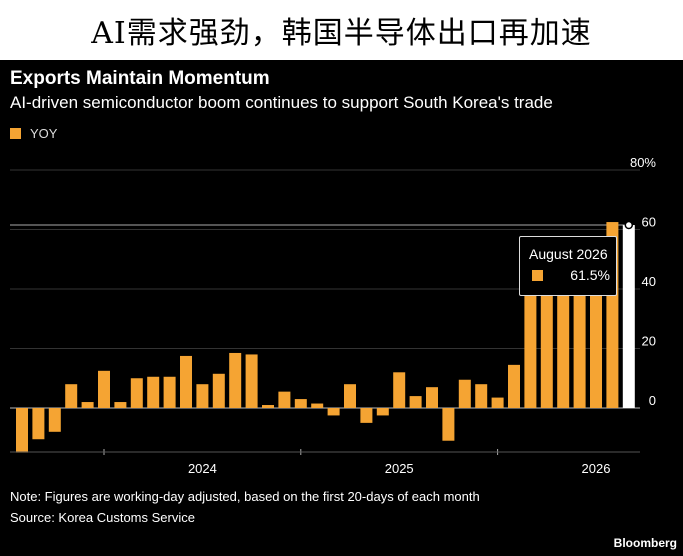  I want to click on headline-banner: AI需求强劲，韩国半导体出口再加速, so click(341, 30).